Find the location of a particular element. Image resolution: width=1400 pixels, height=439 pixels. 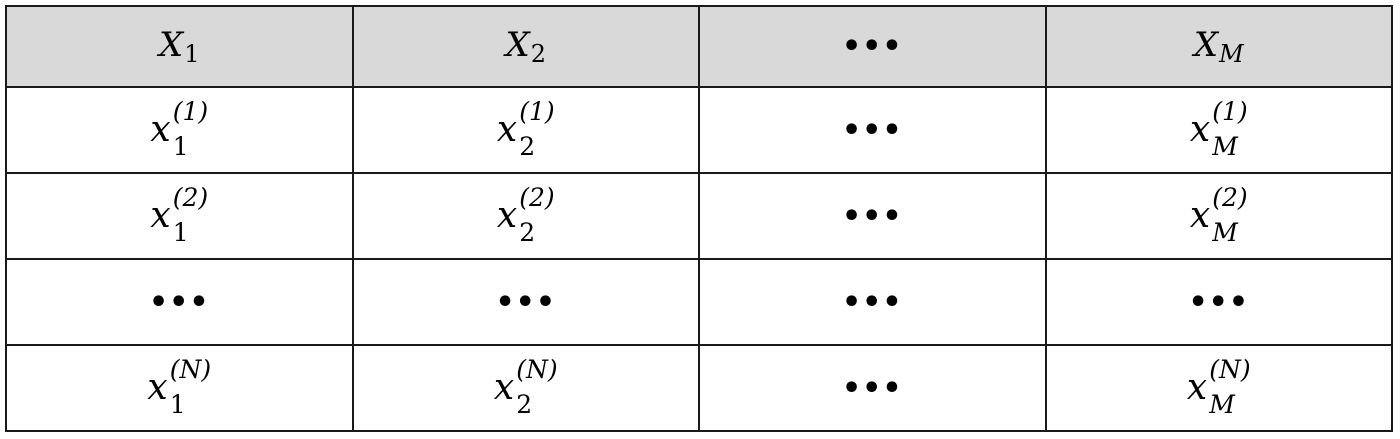

entry-x2-2: x (2) 2 is located at coordinates (525, 215).